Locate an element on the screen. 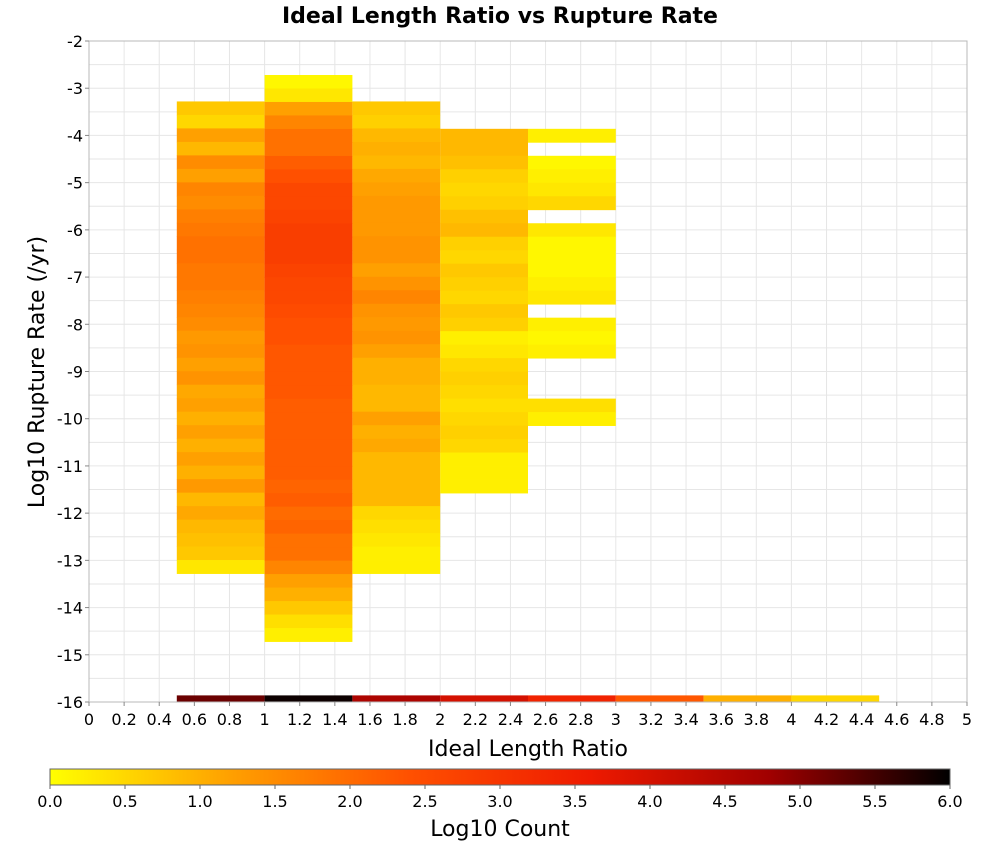 The width and height of the screenshot is (1000, 850). x-tick-label: 0.6 is located at coordinates (194, 719).